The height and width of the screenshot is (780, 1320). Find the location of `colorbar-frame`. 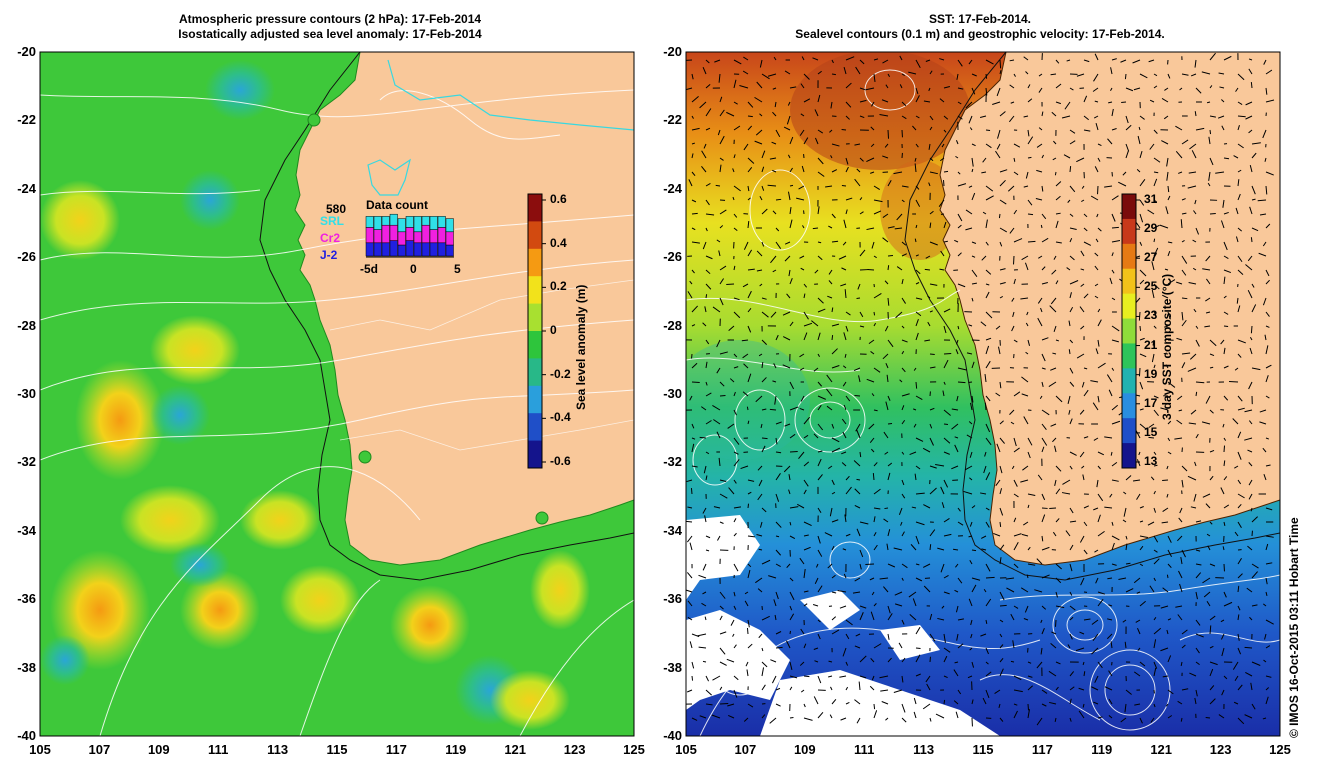

colorbar-frame is located at coordinates (1129, 331).